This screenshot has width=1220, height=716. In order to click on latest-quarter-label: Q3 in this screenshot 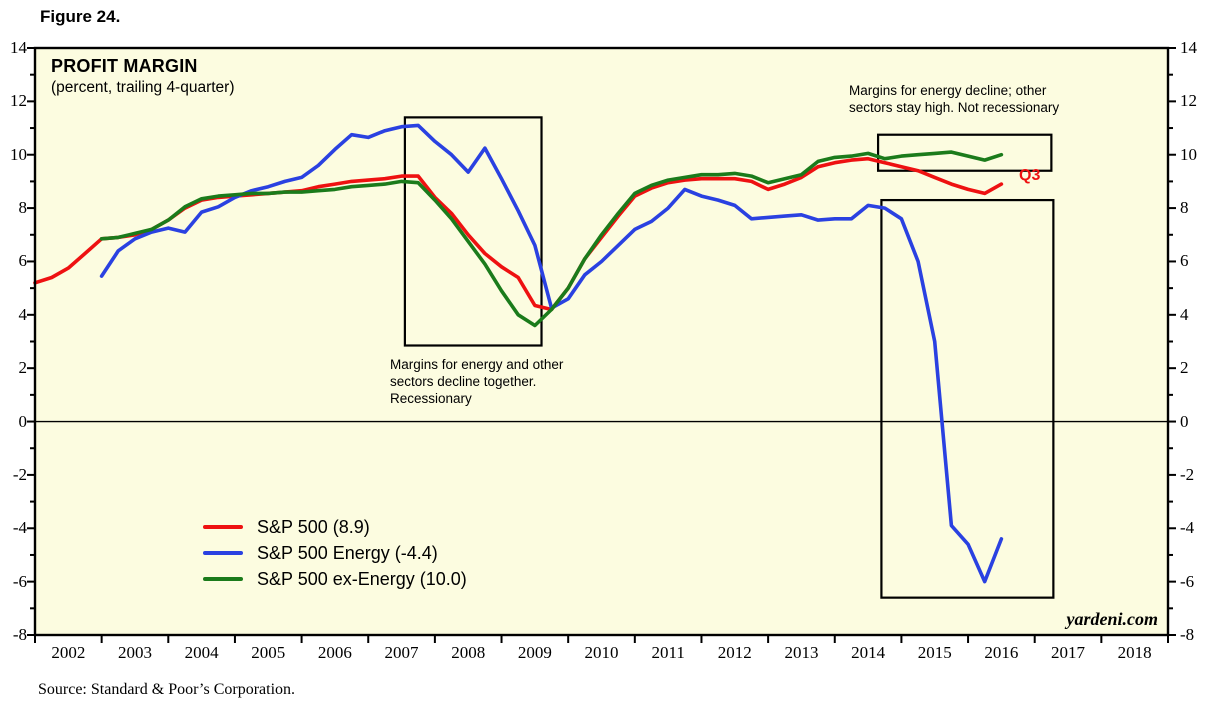, I will do `click(1030, 175)`.